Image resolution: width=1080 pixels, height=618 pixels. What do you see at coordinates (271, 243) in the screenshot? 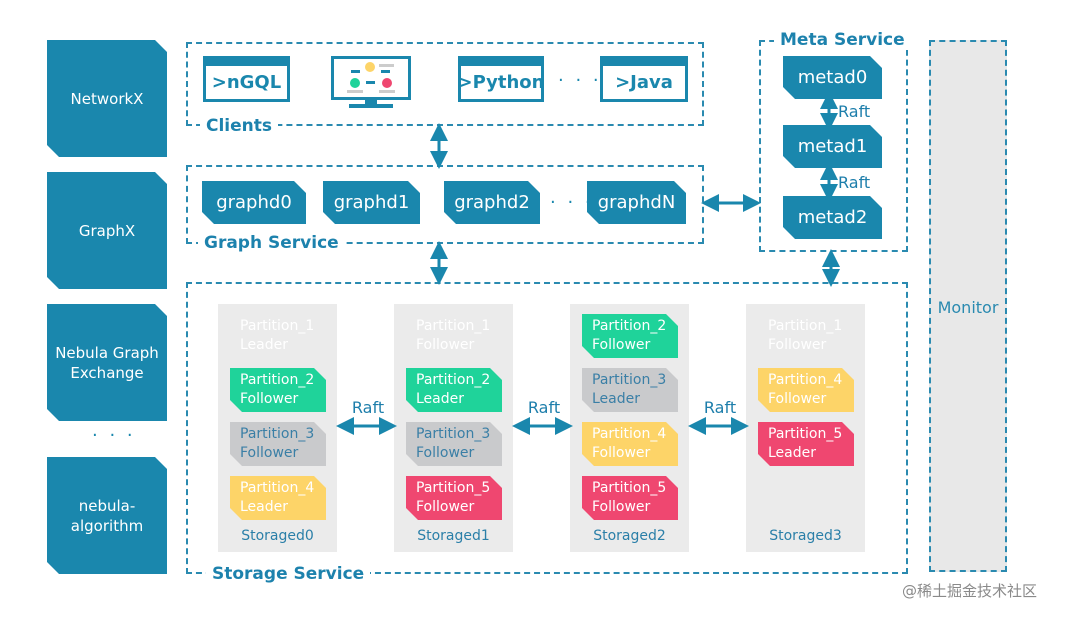
I see `graph-service-label: Graph Service` at bounding box center [271, 243].